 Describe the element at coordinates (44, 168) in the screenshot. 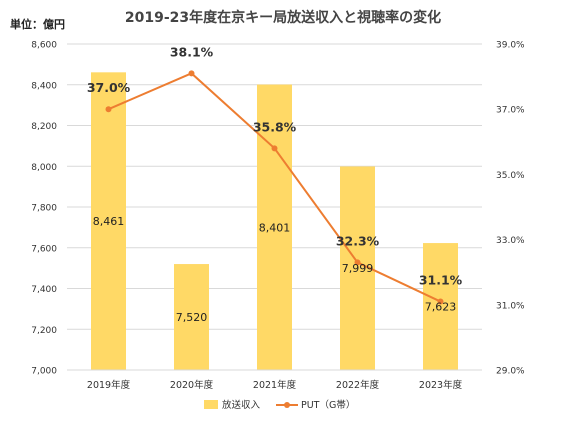

I see `y-left-tick-label: 8,000` at that location.